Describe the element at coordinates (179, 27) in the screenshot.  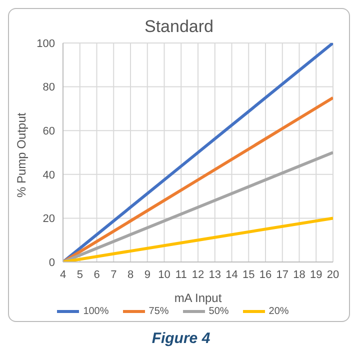
I see `chart-title: Standard` at that location.